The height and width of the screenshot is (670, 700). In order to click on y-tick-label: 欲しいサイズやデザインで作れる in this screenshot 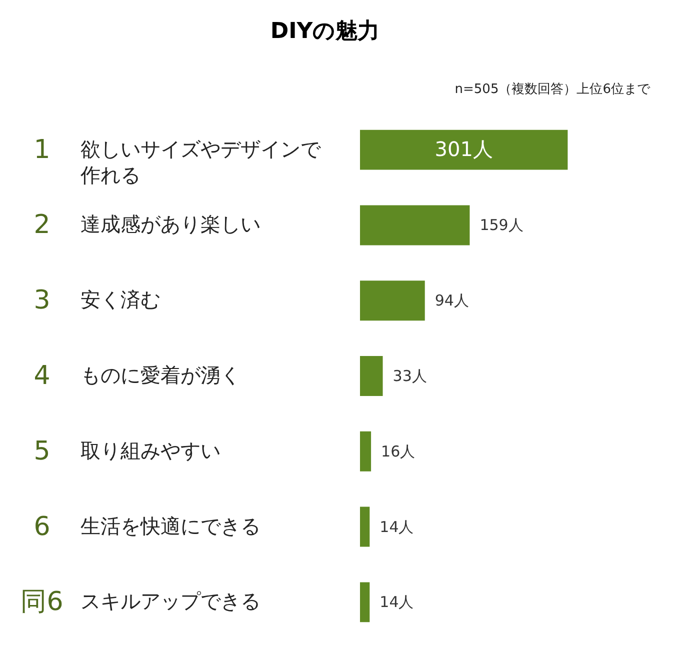, I will do `click(201, 161)`.